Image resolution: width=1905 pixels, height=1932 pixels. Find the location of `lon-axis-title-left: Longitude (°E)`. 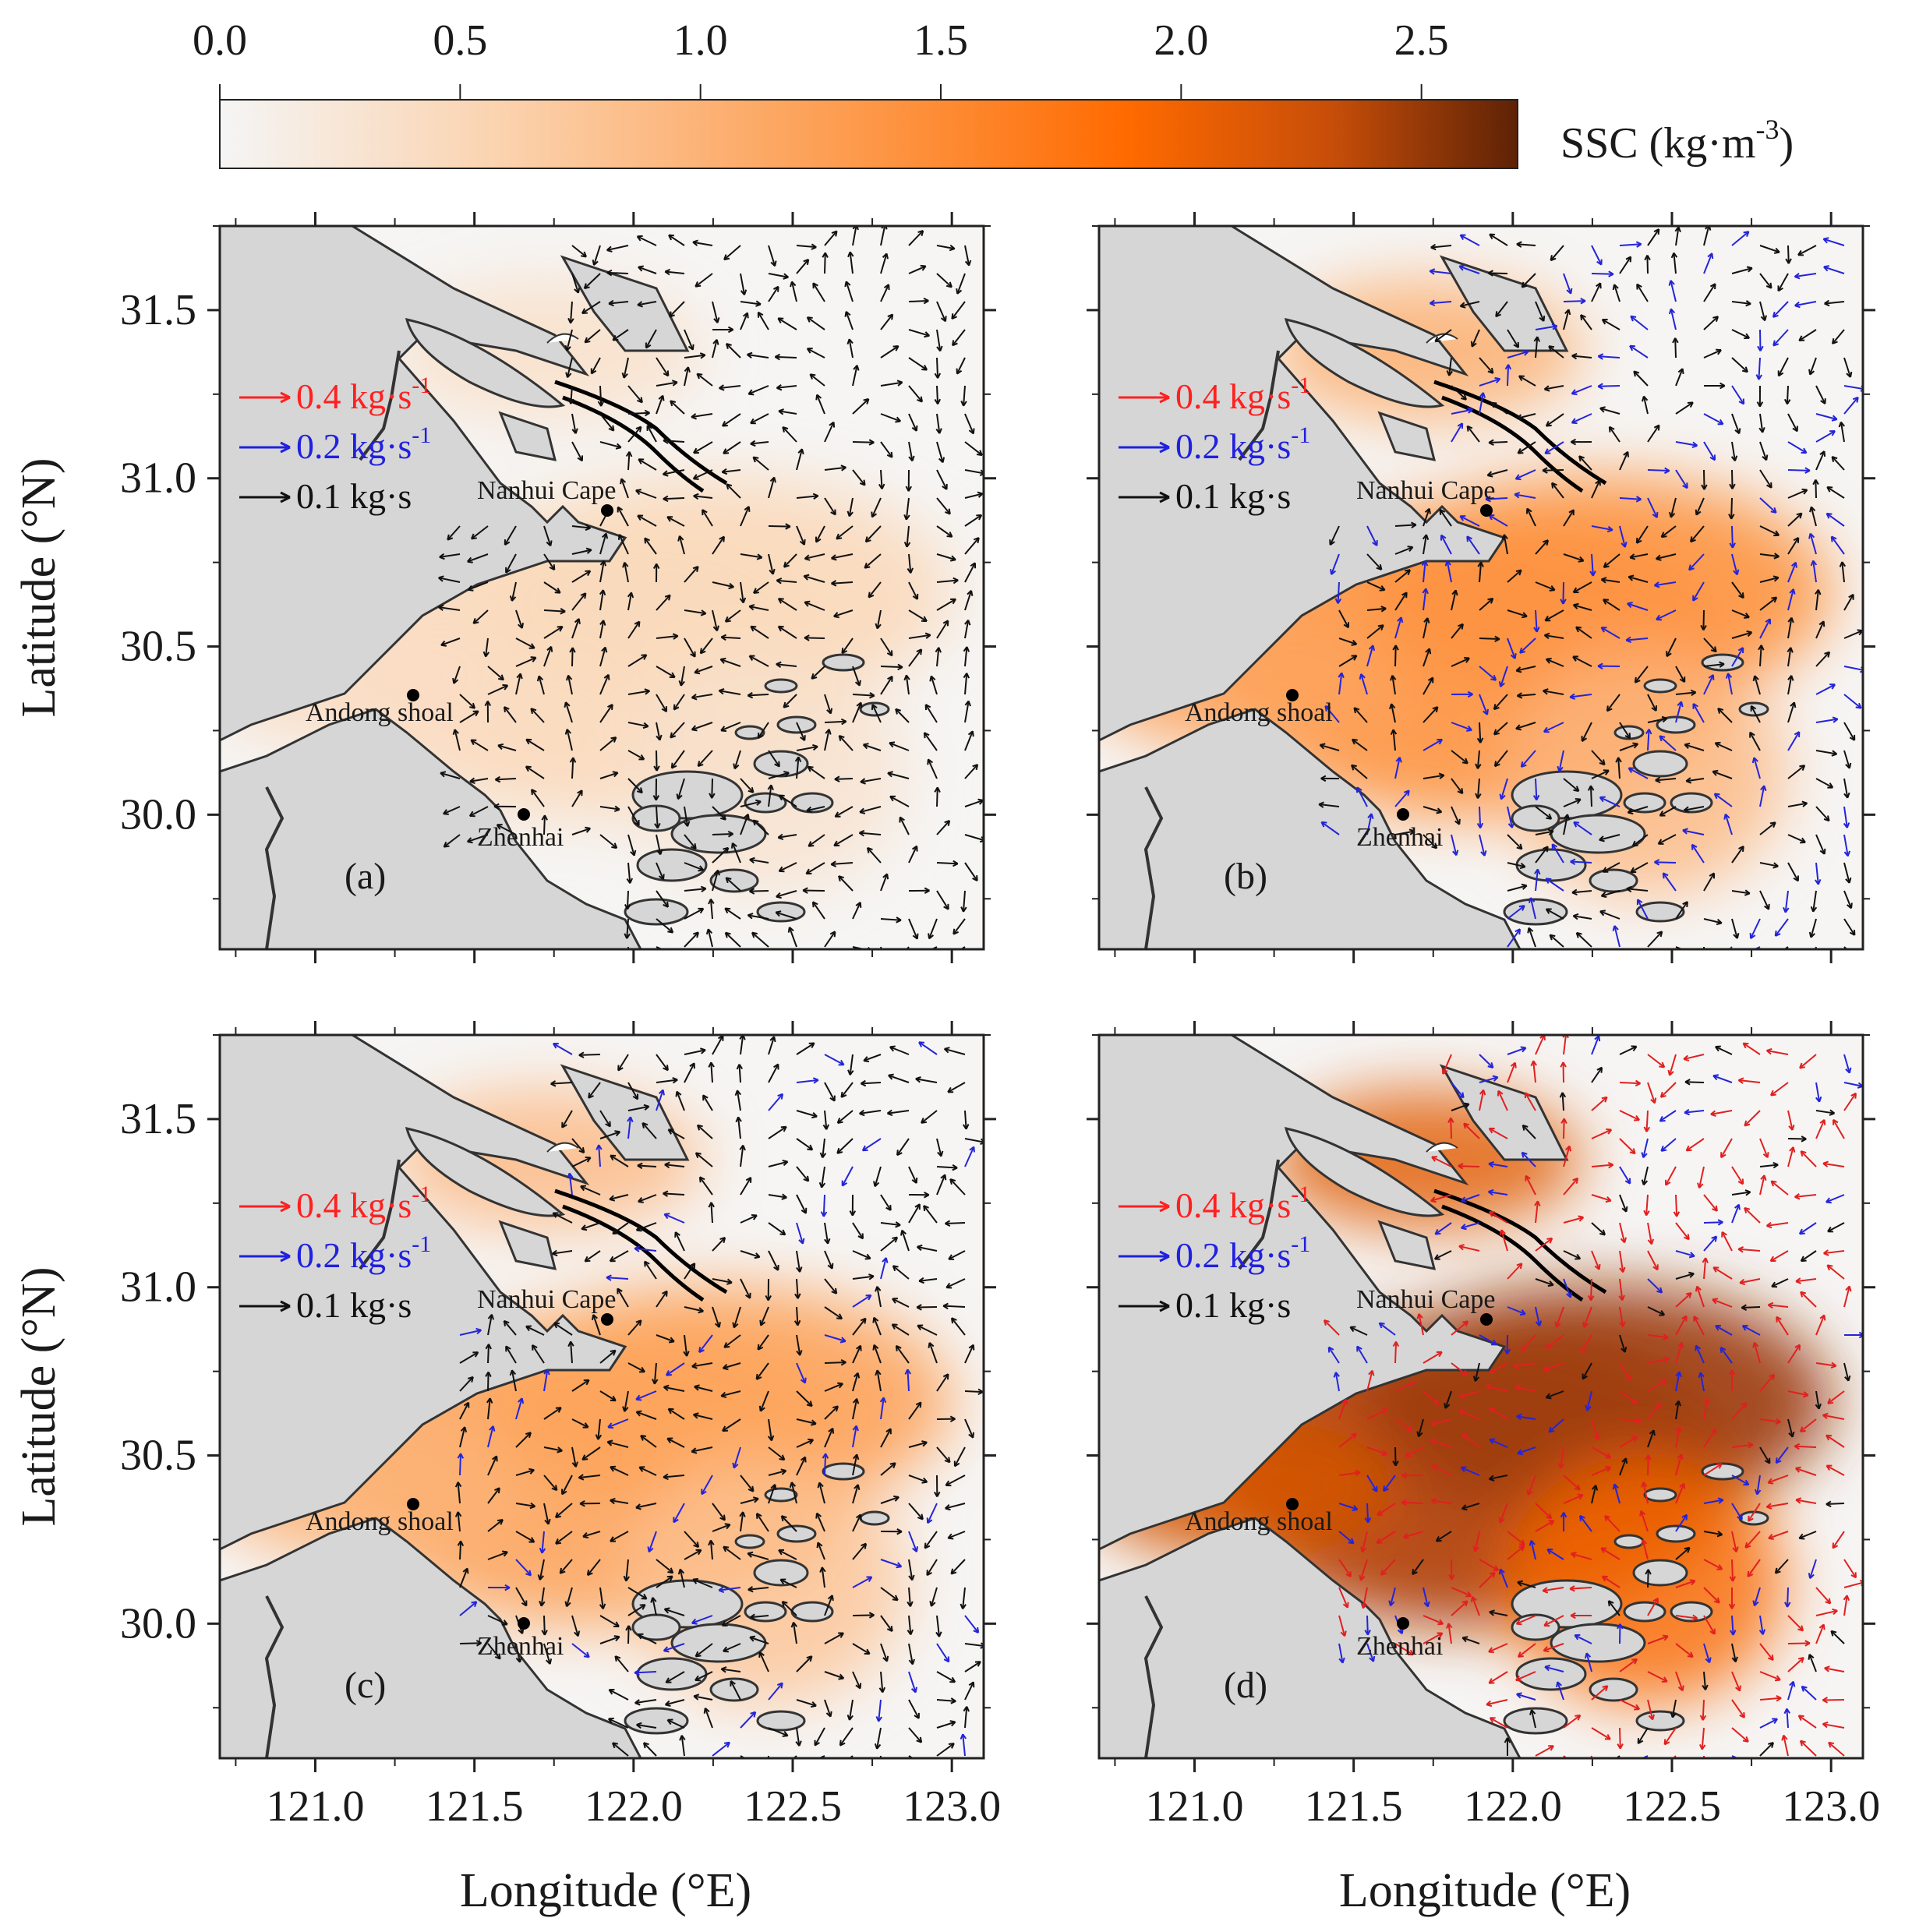

lon-axis-title-left: Longitude (°E) is located at coordinates (605, 1890).